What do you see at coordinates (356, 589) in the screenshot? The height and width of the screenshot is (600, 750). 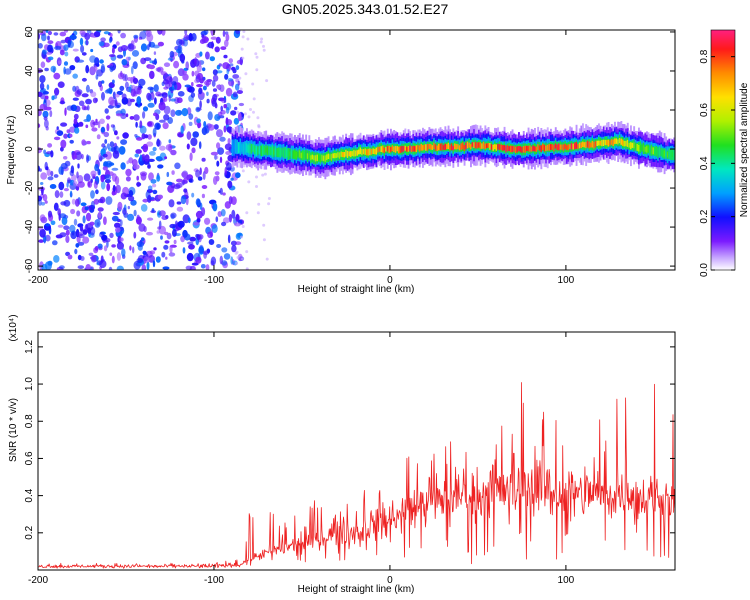 I see `snr-x-label: Height of straight line (km)` at bounding box center [356, 589].